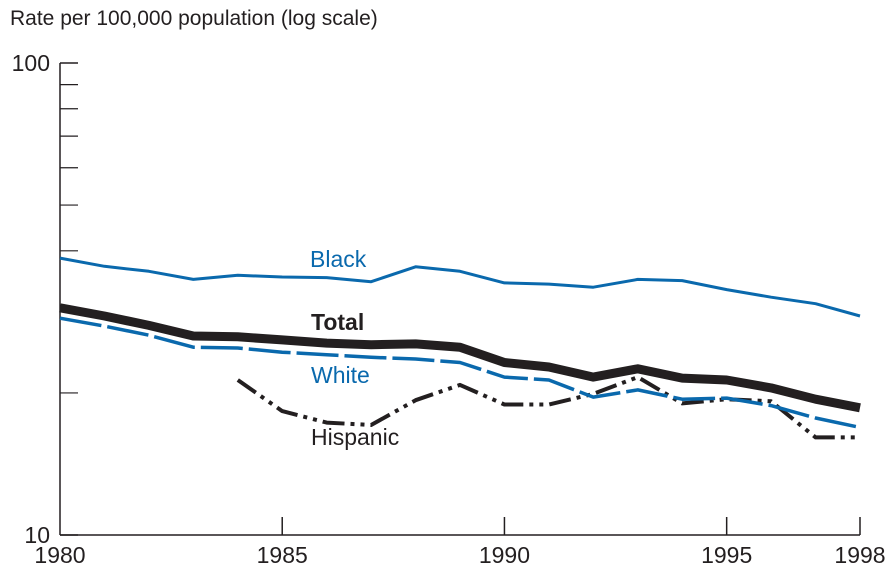 The height and width of the screenshot is (580, 896). What do you see at coordinates (69, 238) in the screenshot?
I see `y-minor-ticks` at bounding box center [69, 238].